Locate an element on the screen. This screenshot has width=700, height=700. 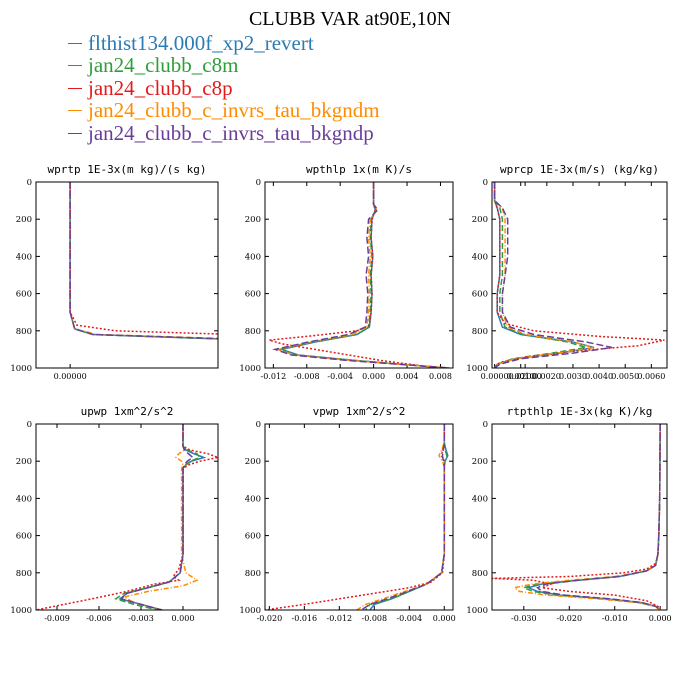
x-tick-label: -0.003 is located at coordinates (141, 618).